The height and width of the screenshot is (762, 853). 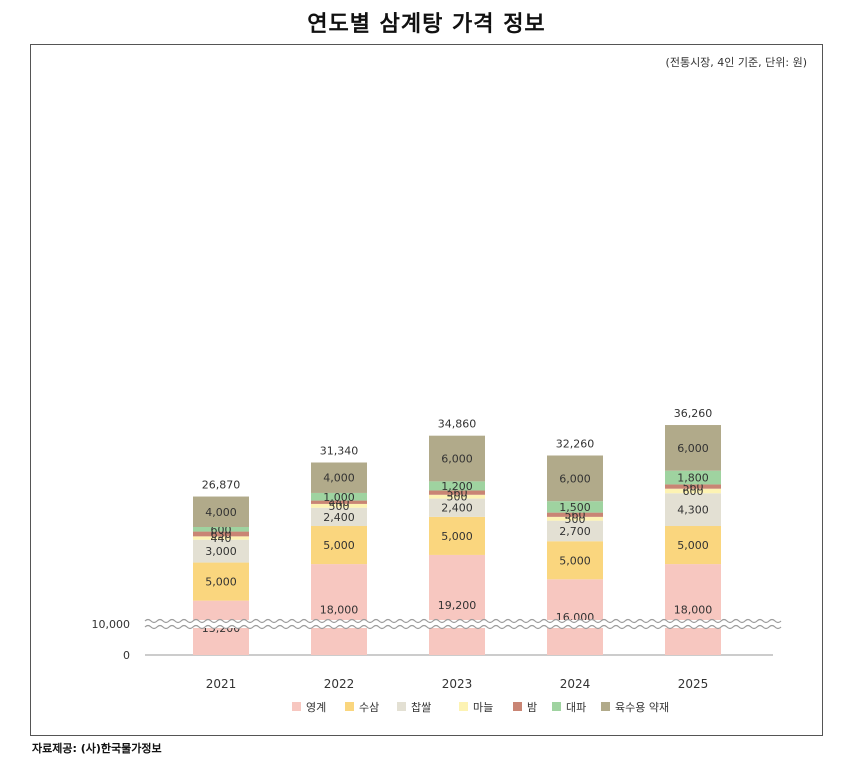 I want to click on x-tick-label: 2024, so click(x=575, y=684).